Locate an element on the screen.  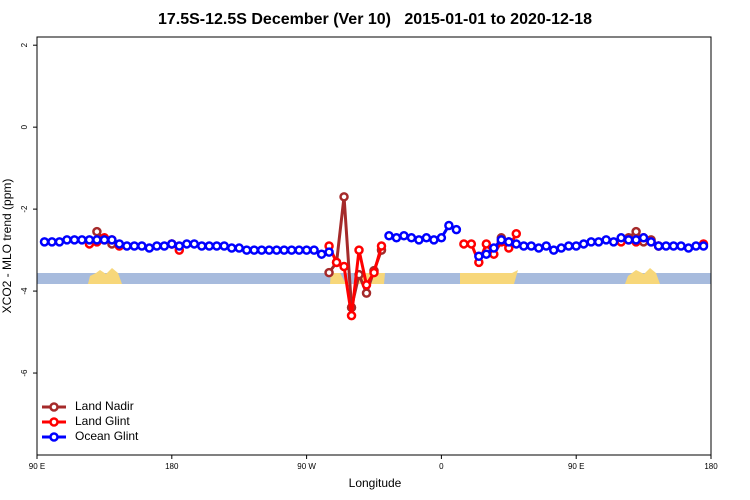
x-tick-label: 0 is located at coordinates (441, 466).